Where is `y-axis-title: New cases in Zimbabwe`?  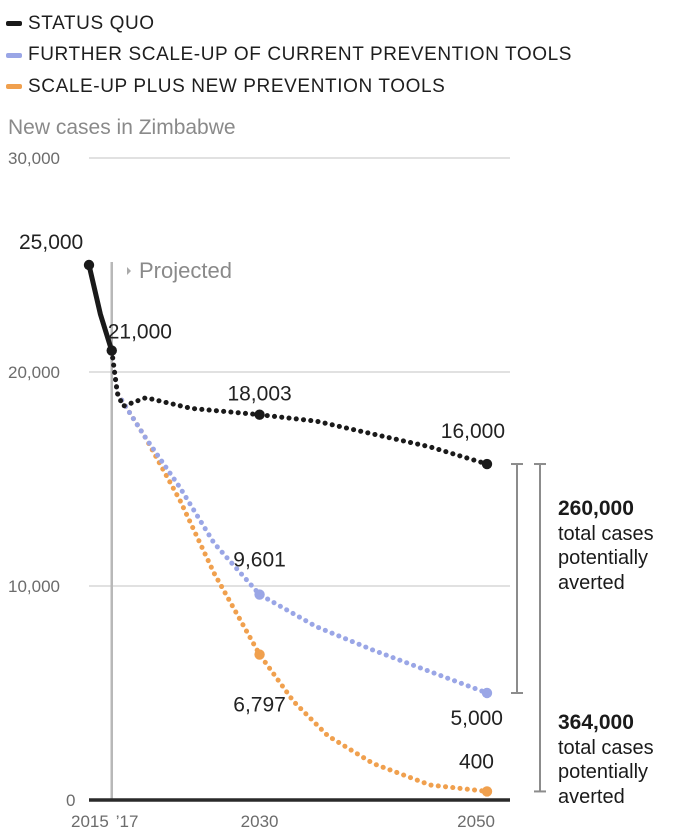
y-axis-title: New cases in Zimbabwe is located at coordinates (122, 127).